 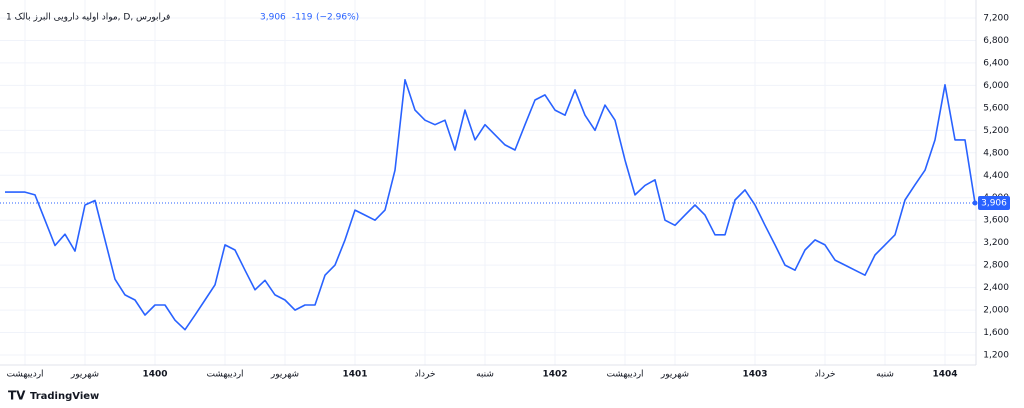 I want to click on y-tick-label: 7,200, so click(x=996, y=19).